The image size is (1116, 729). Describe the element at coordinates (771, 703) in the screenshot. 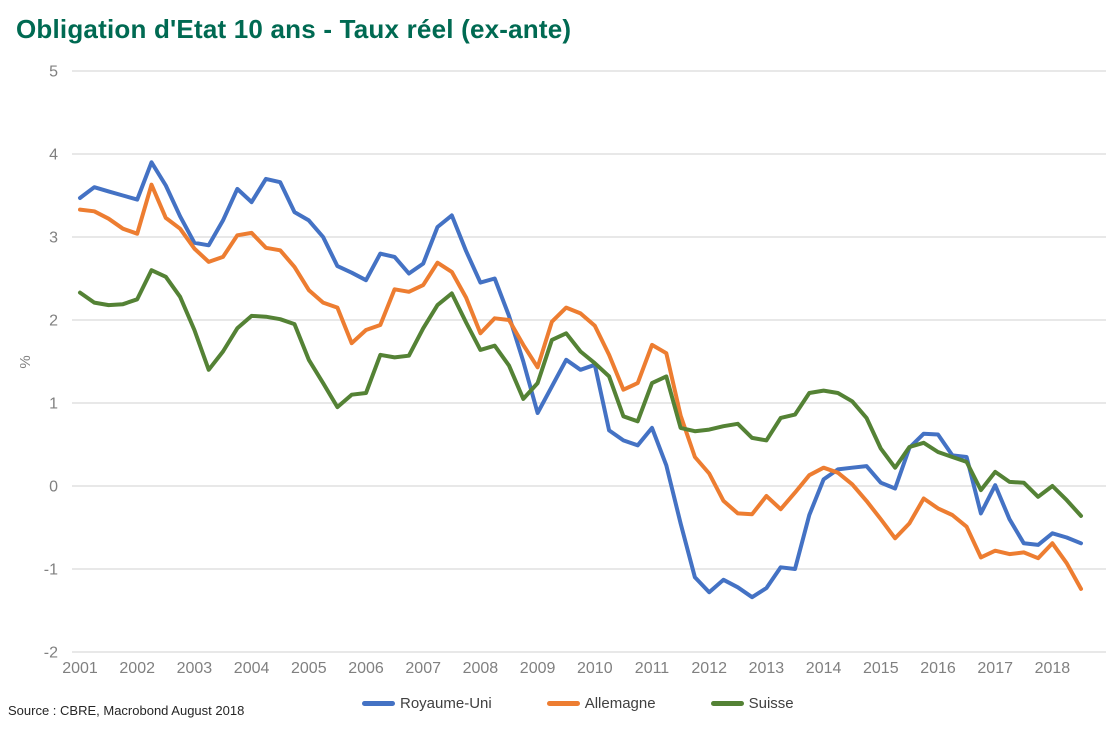

I see `legend-item-label: Suisse` at that location.